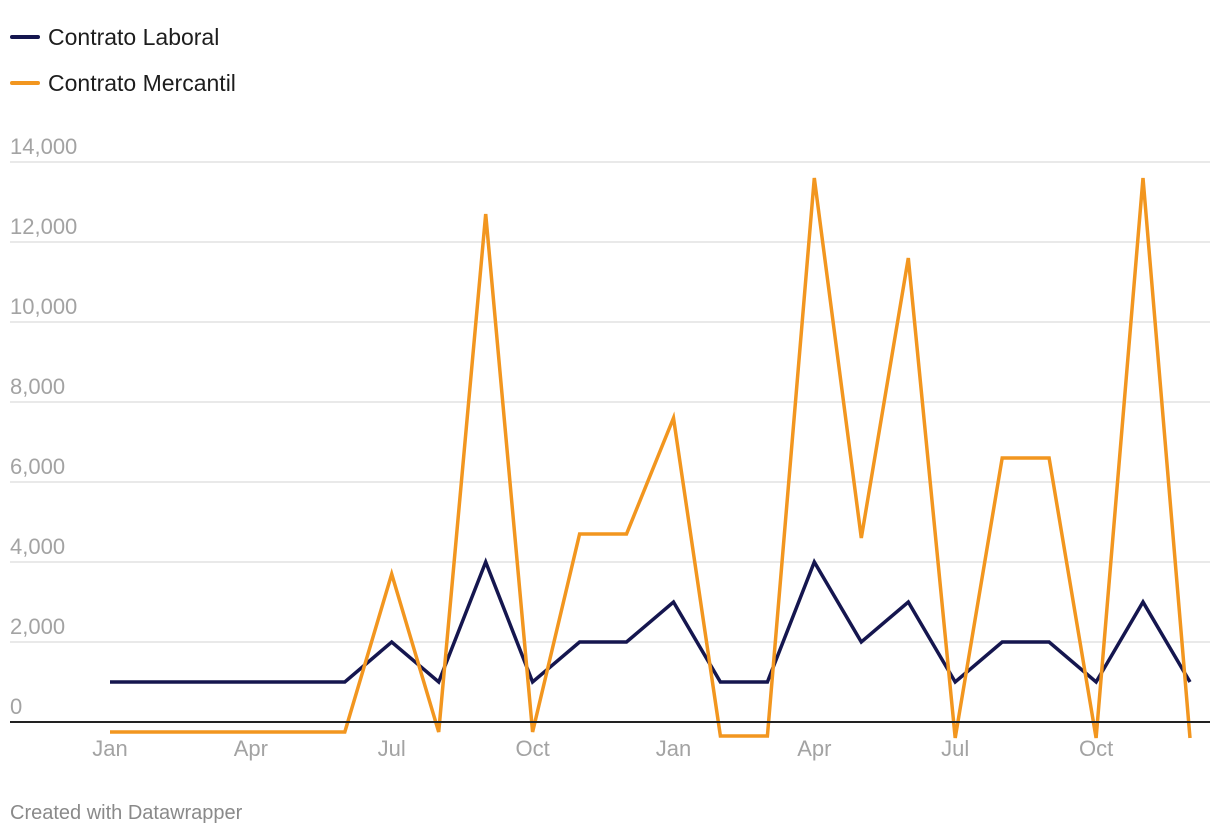  What do you see at coordinates (37, 546) in the screenshot?
I see `y-tick-label: 4,000` at bounding box center [37, 546].